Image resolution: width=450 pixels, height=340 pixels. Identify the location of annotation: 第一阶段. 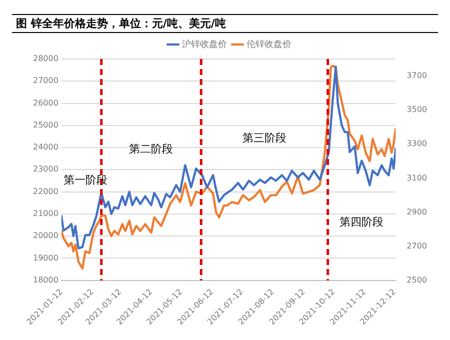
(85, 180).